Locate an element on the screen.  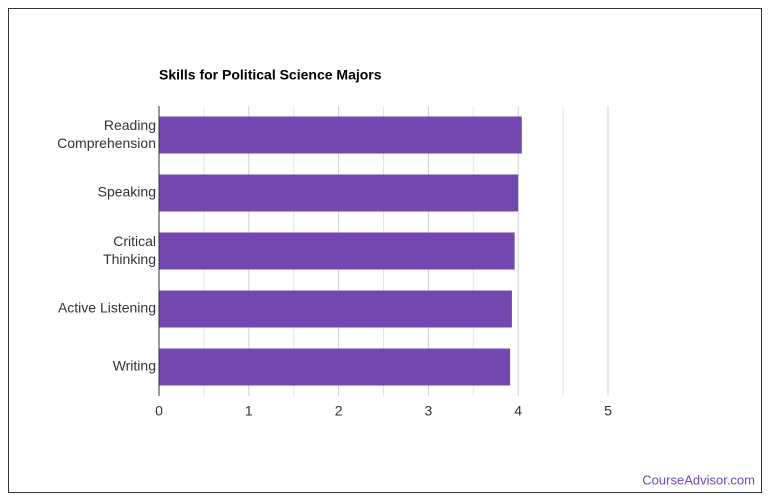
watermark: CourseAdvisor.com is located at coordinates (698, 479).